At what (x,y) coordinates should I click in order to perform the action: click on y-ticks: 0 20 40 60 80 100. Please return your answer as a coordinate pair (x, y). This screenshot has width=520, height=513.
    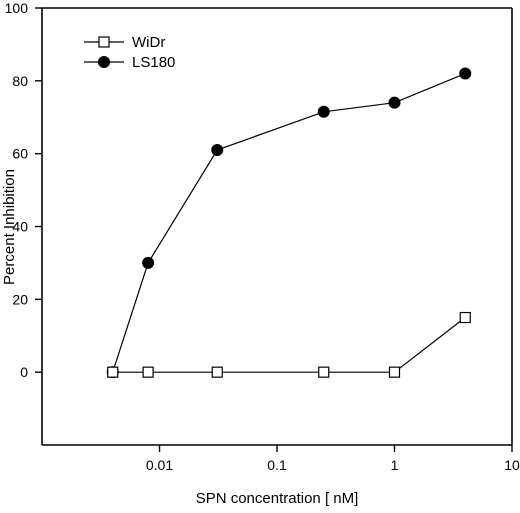
    Looking at the image, I should click on (23, 190).